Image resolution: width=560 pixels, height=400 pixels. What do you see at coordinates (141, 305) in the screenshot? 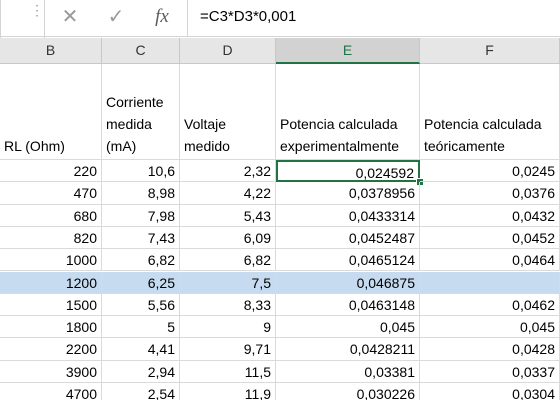
I see `table-cell: 5,56` at bounding box center [141, 305].